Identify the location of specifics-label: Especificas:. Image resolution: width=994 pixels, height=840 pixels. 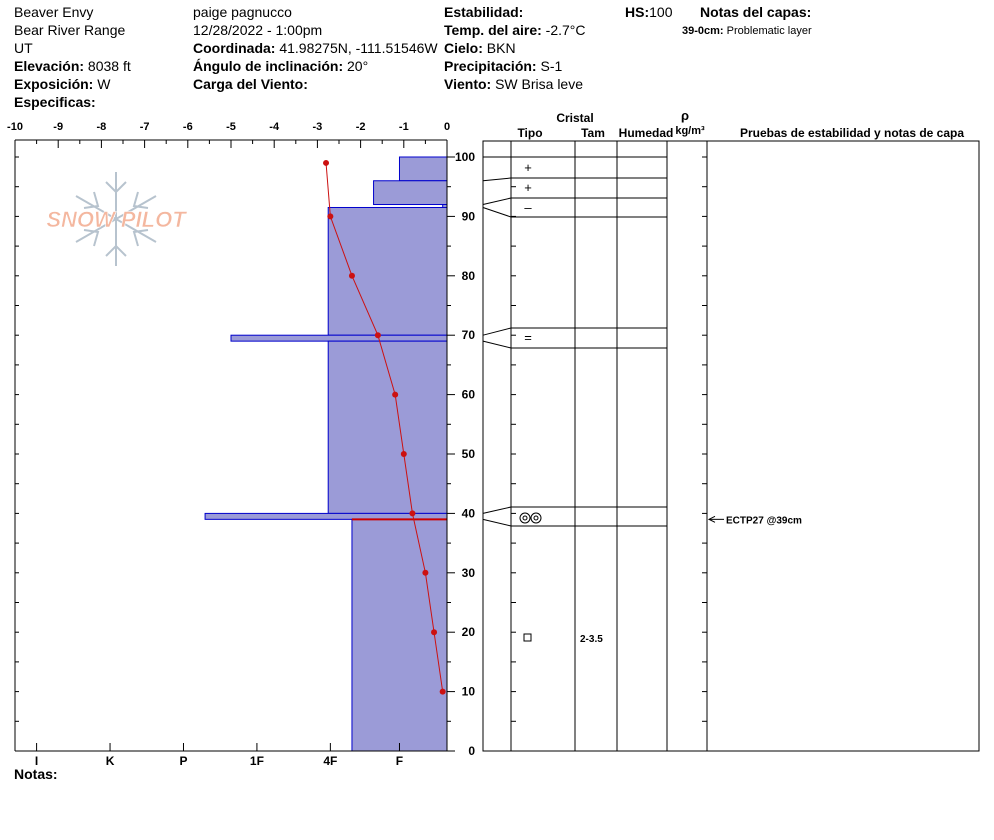
(55, 102).